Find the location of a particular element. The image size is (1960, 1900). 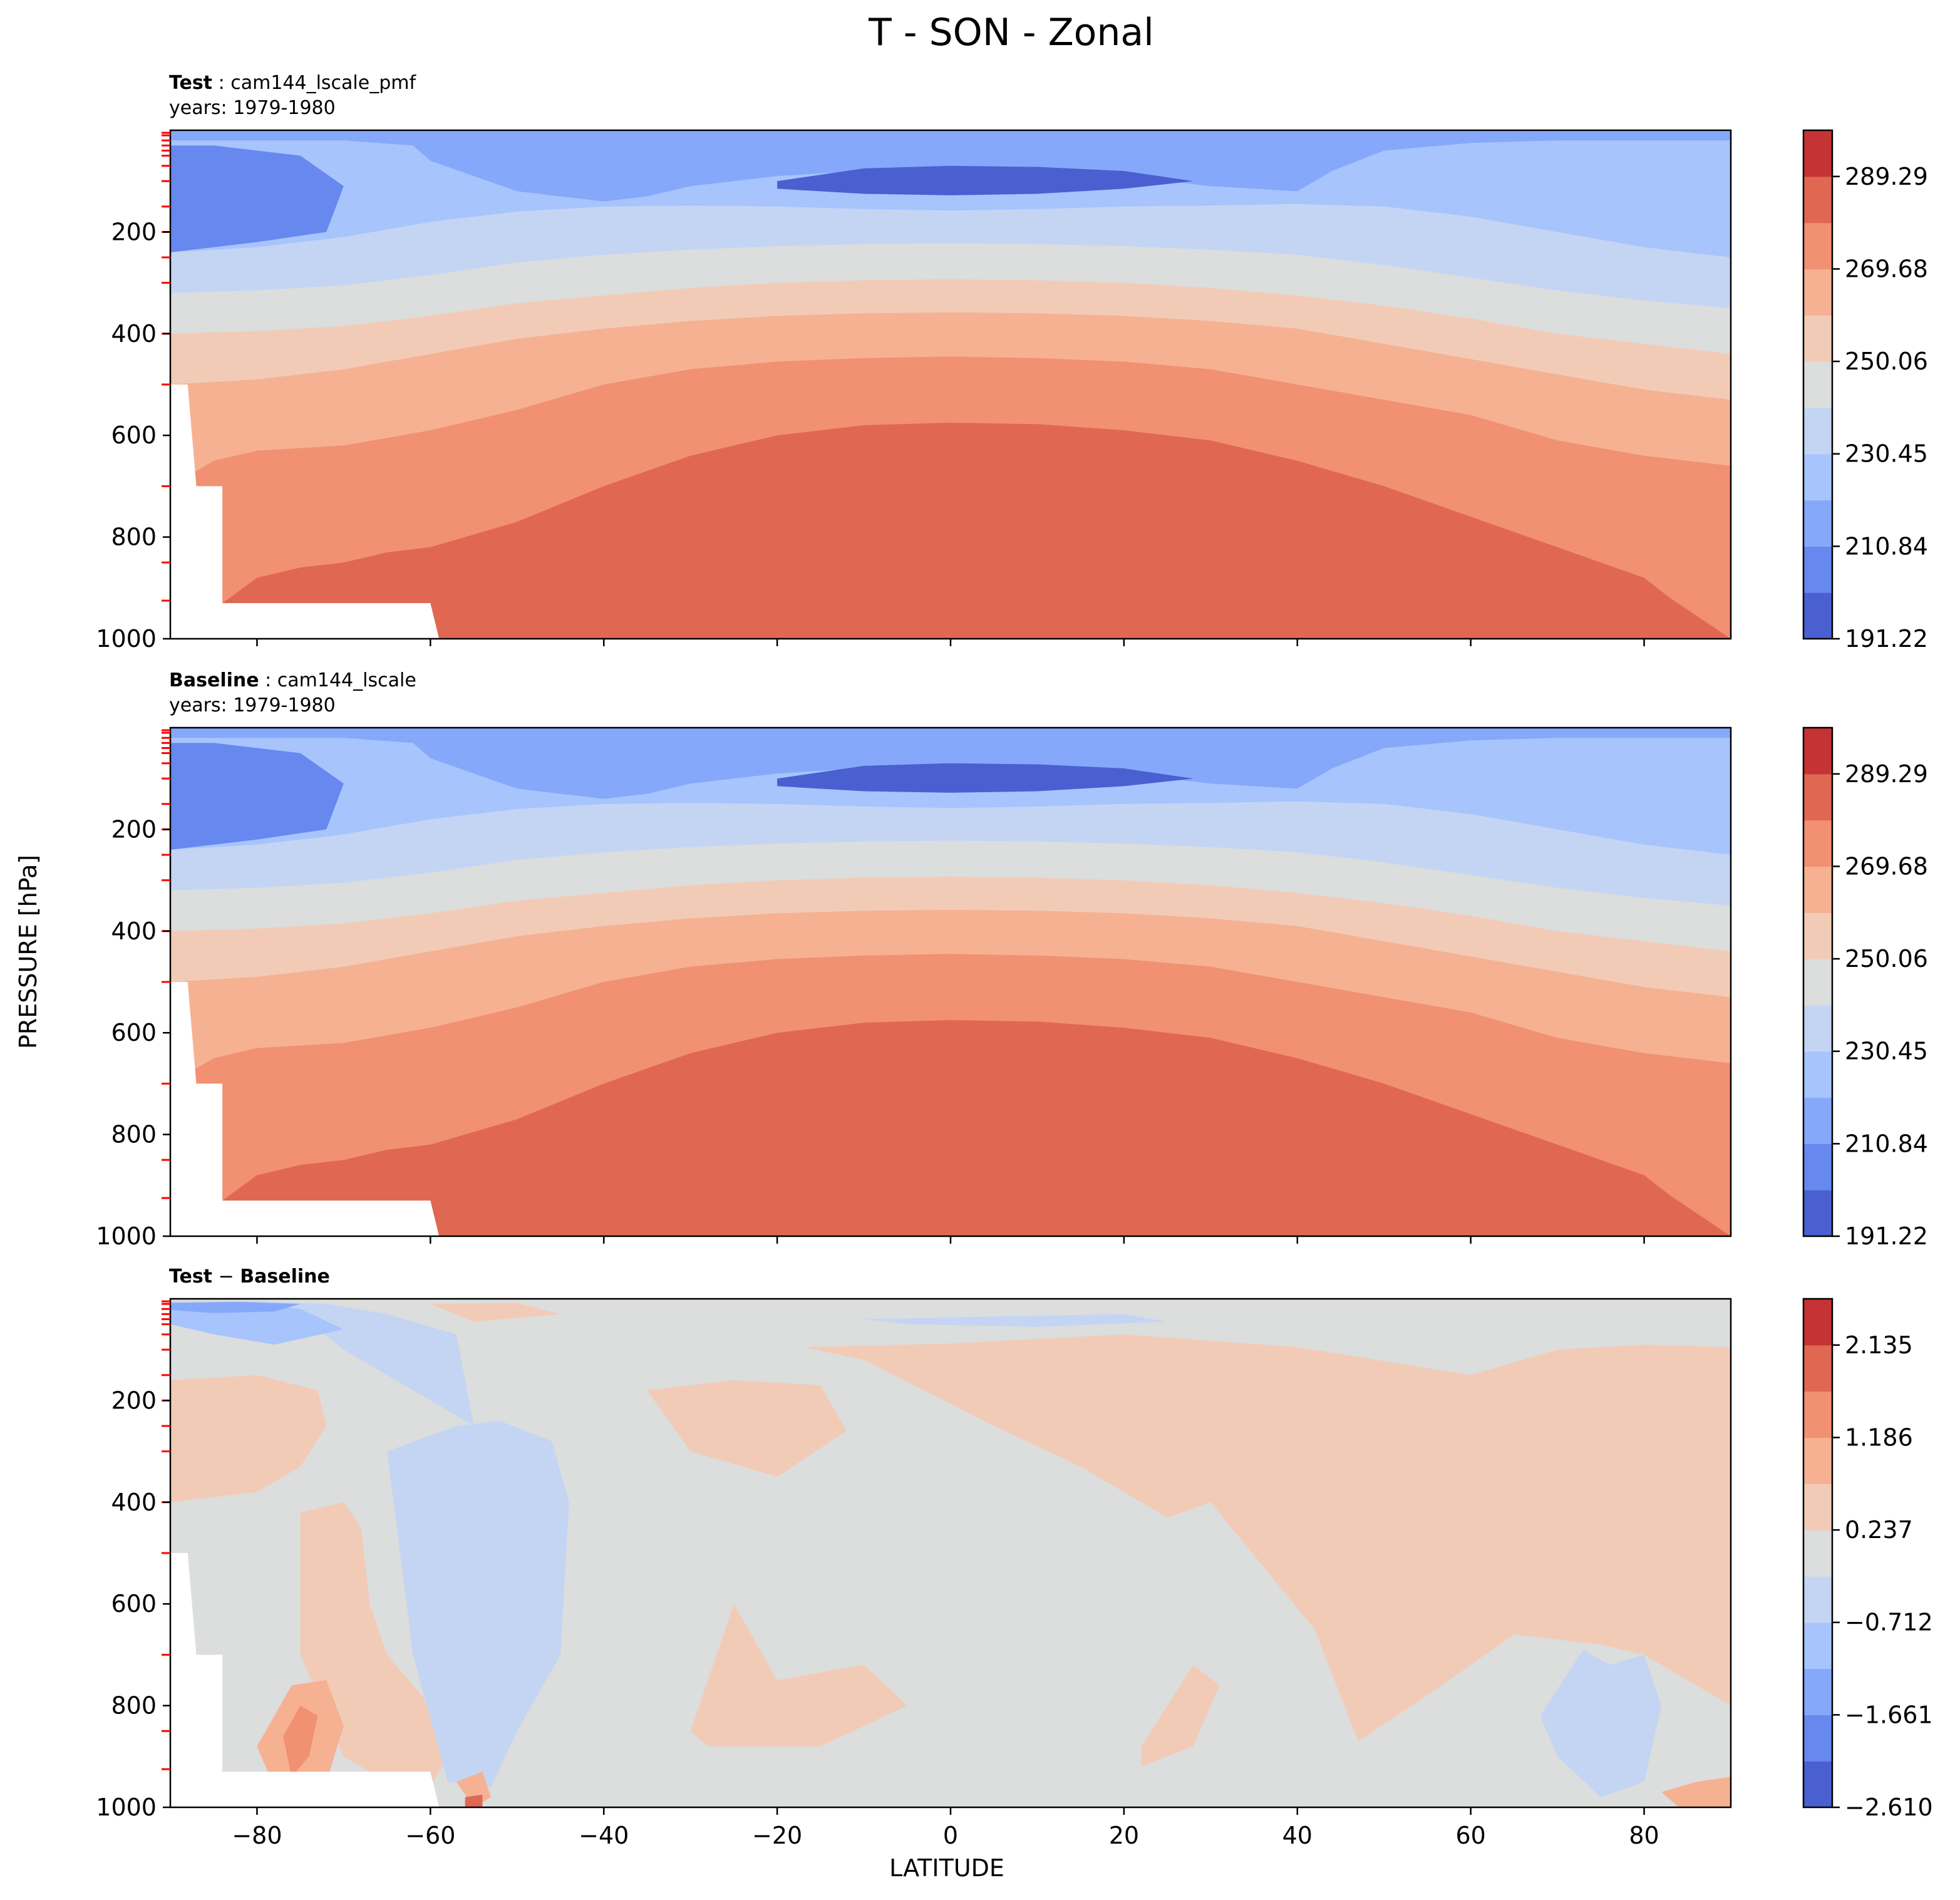

panel-difference-xtick-label-4: 0 is located at coordinates (950, 1835).